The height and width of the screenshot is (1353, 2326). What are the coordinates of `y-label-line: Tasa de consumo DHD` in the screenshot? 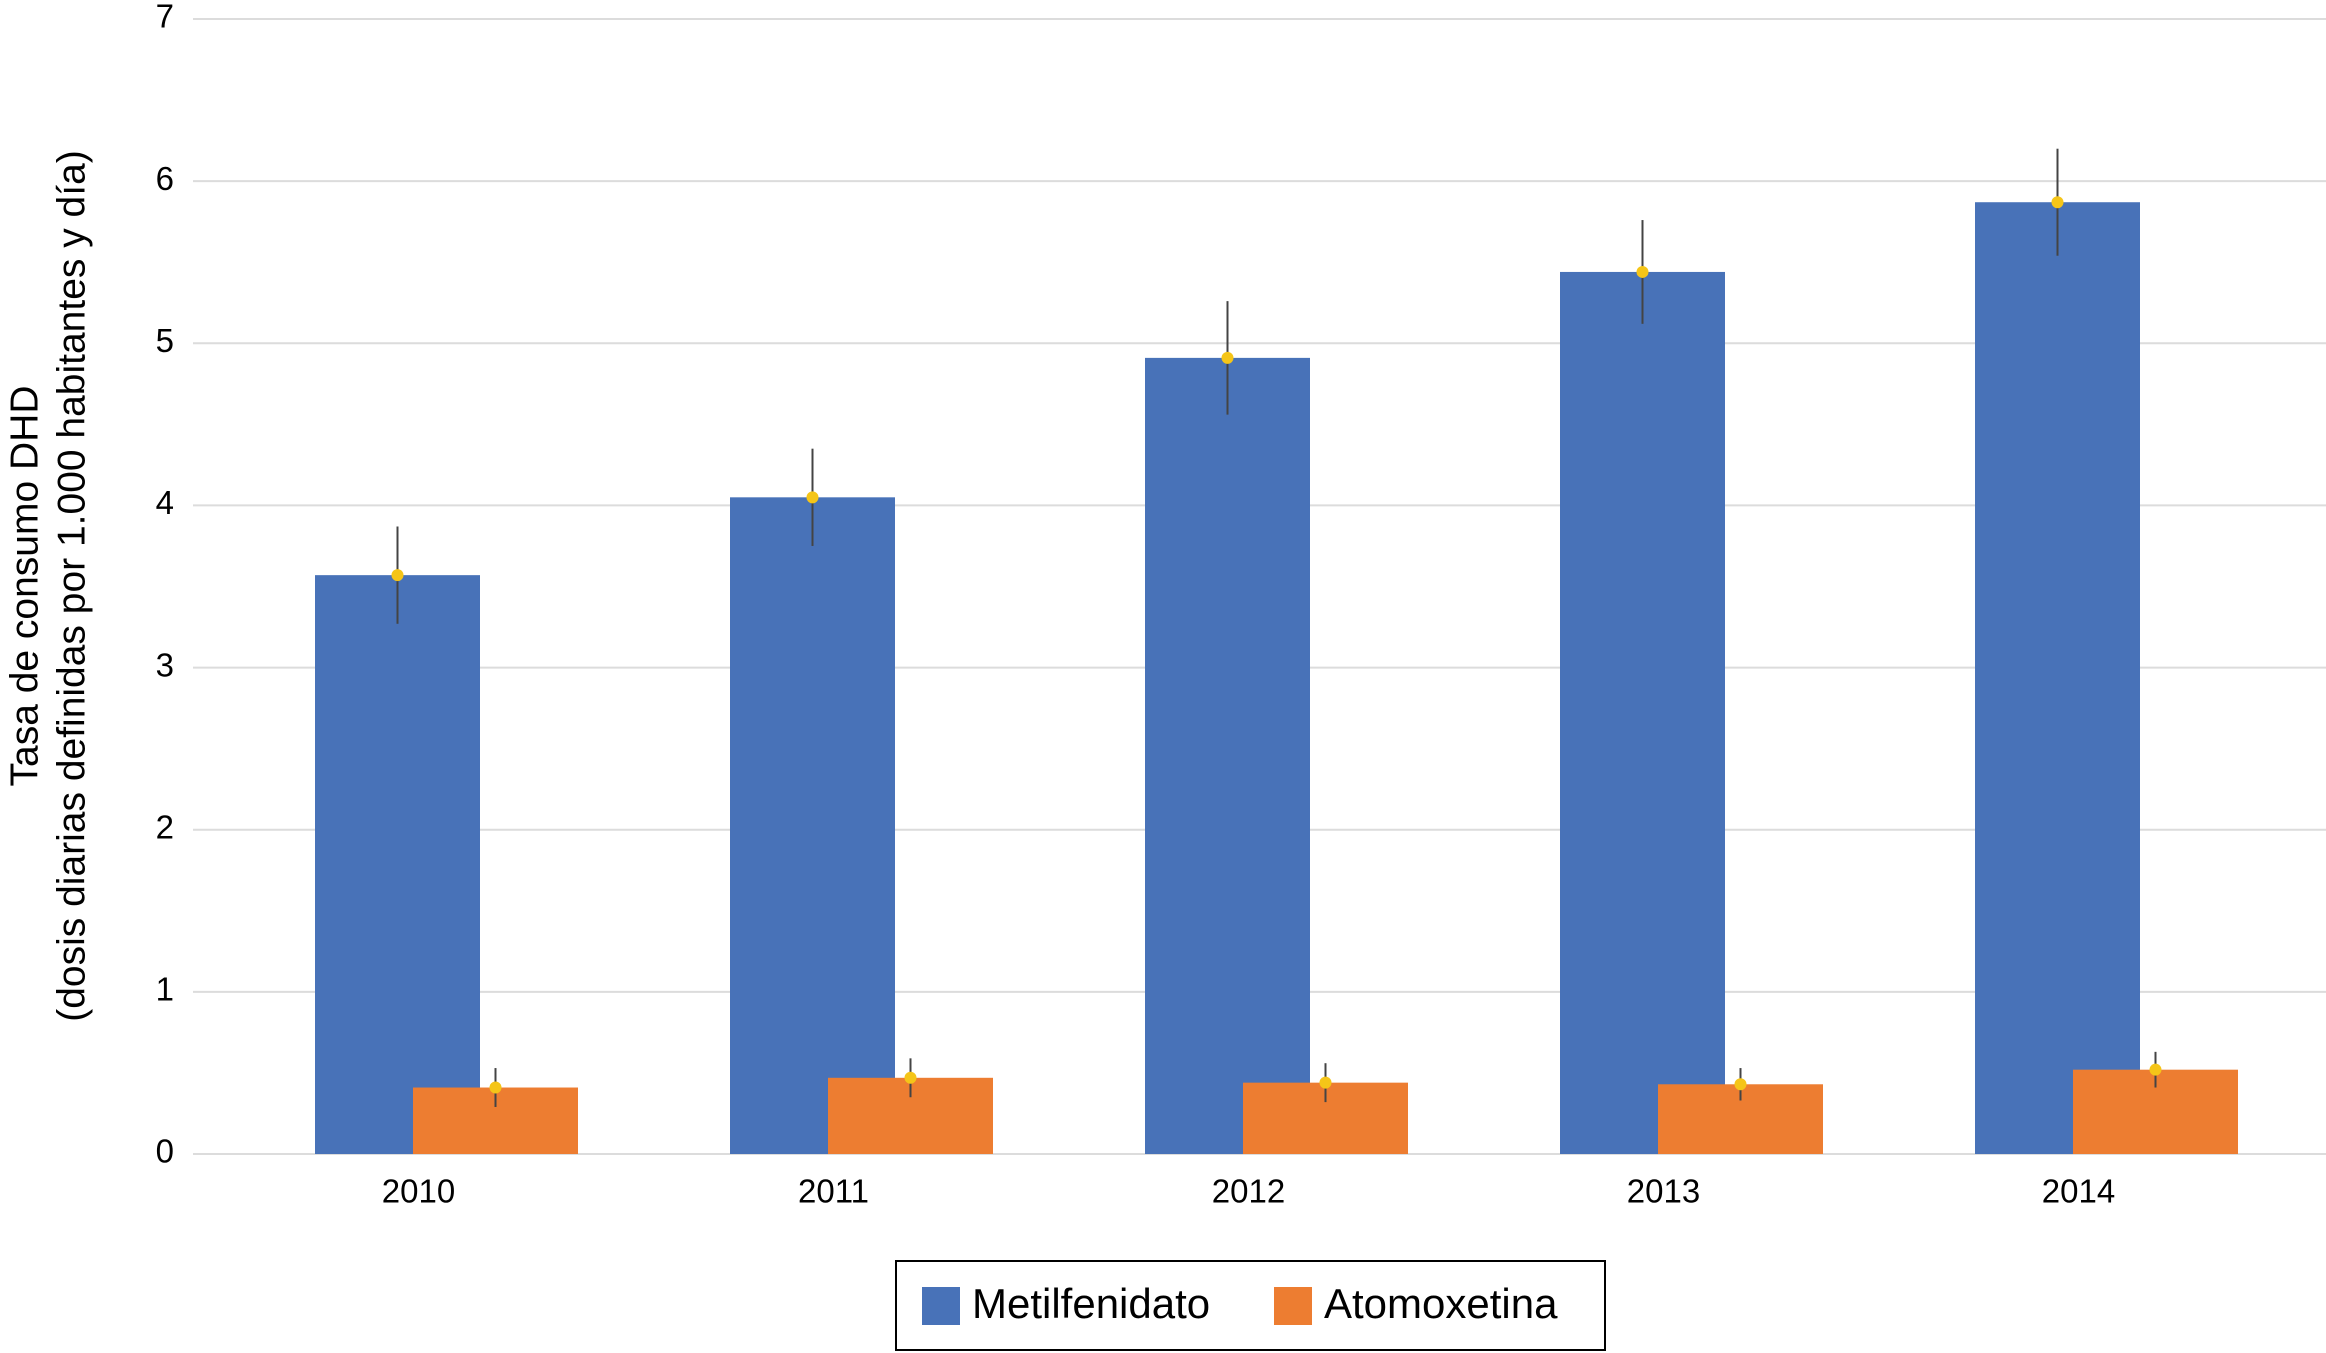 It's located at (24, 585).